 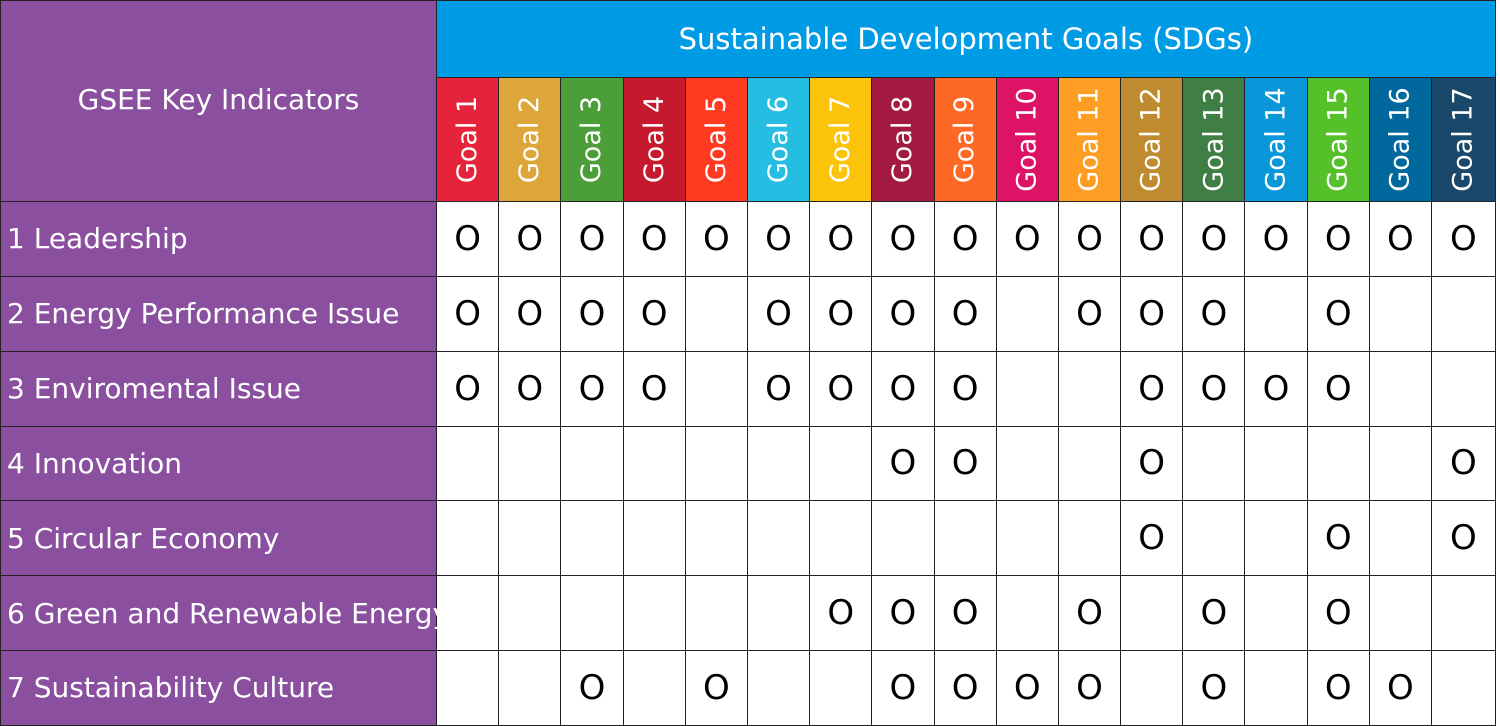 What do you see at coordinates (218, 464) in the screenshot?
I see `indicator-label-4: 4 Innovation` at bounding box center [218, 464].